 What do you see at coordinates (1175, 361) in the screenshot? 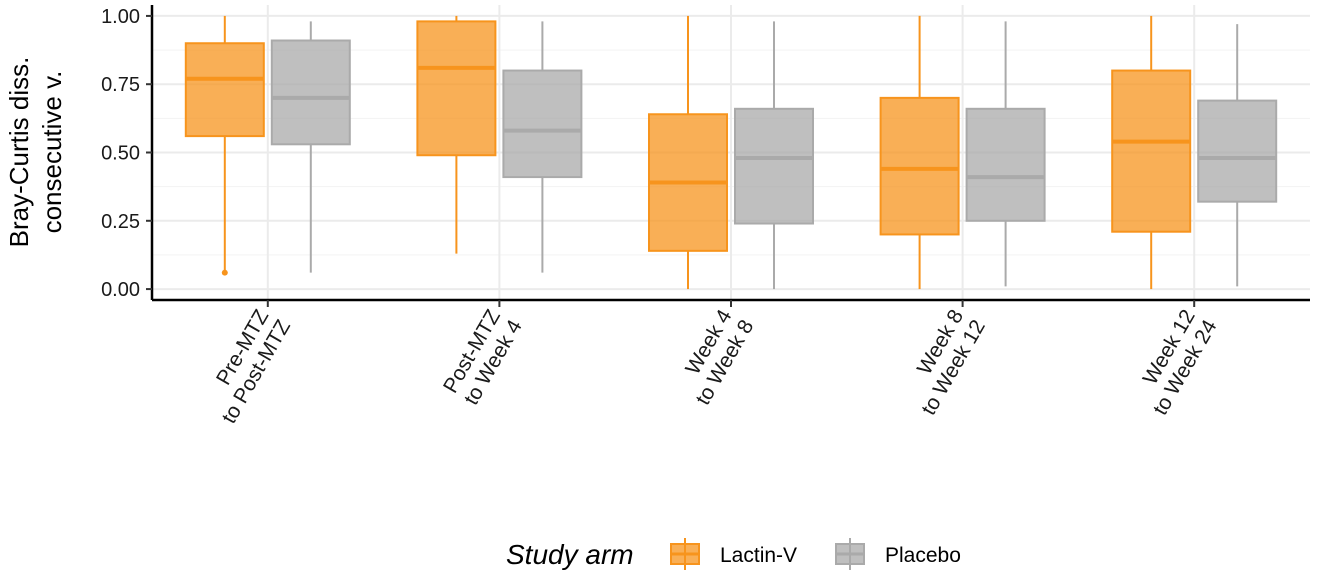
I see `x-tick-label: Week 12to Week 24` at bounding box center [1175, 361].